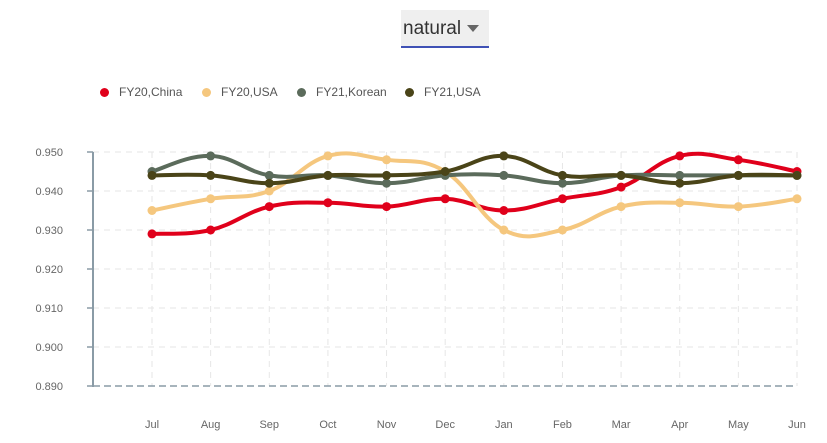 This screenshot has width=827, height=443. What do you see at coordinates (152, 425) in the screenshot?
I see `x-tick-label: Jul` at bounding box center [152, 425].